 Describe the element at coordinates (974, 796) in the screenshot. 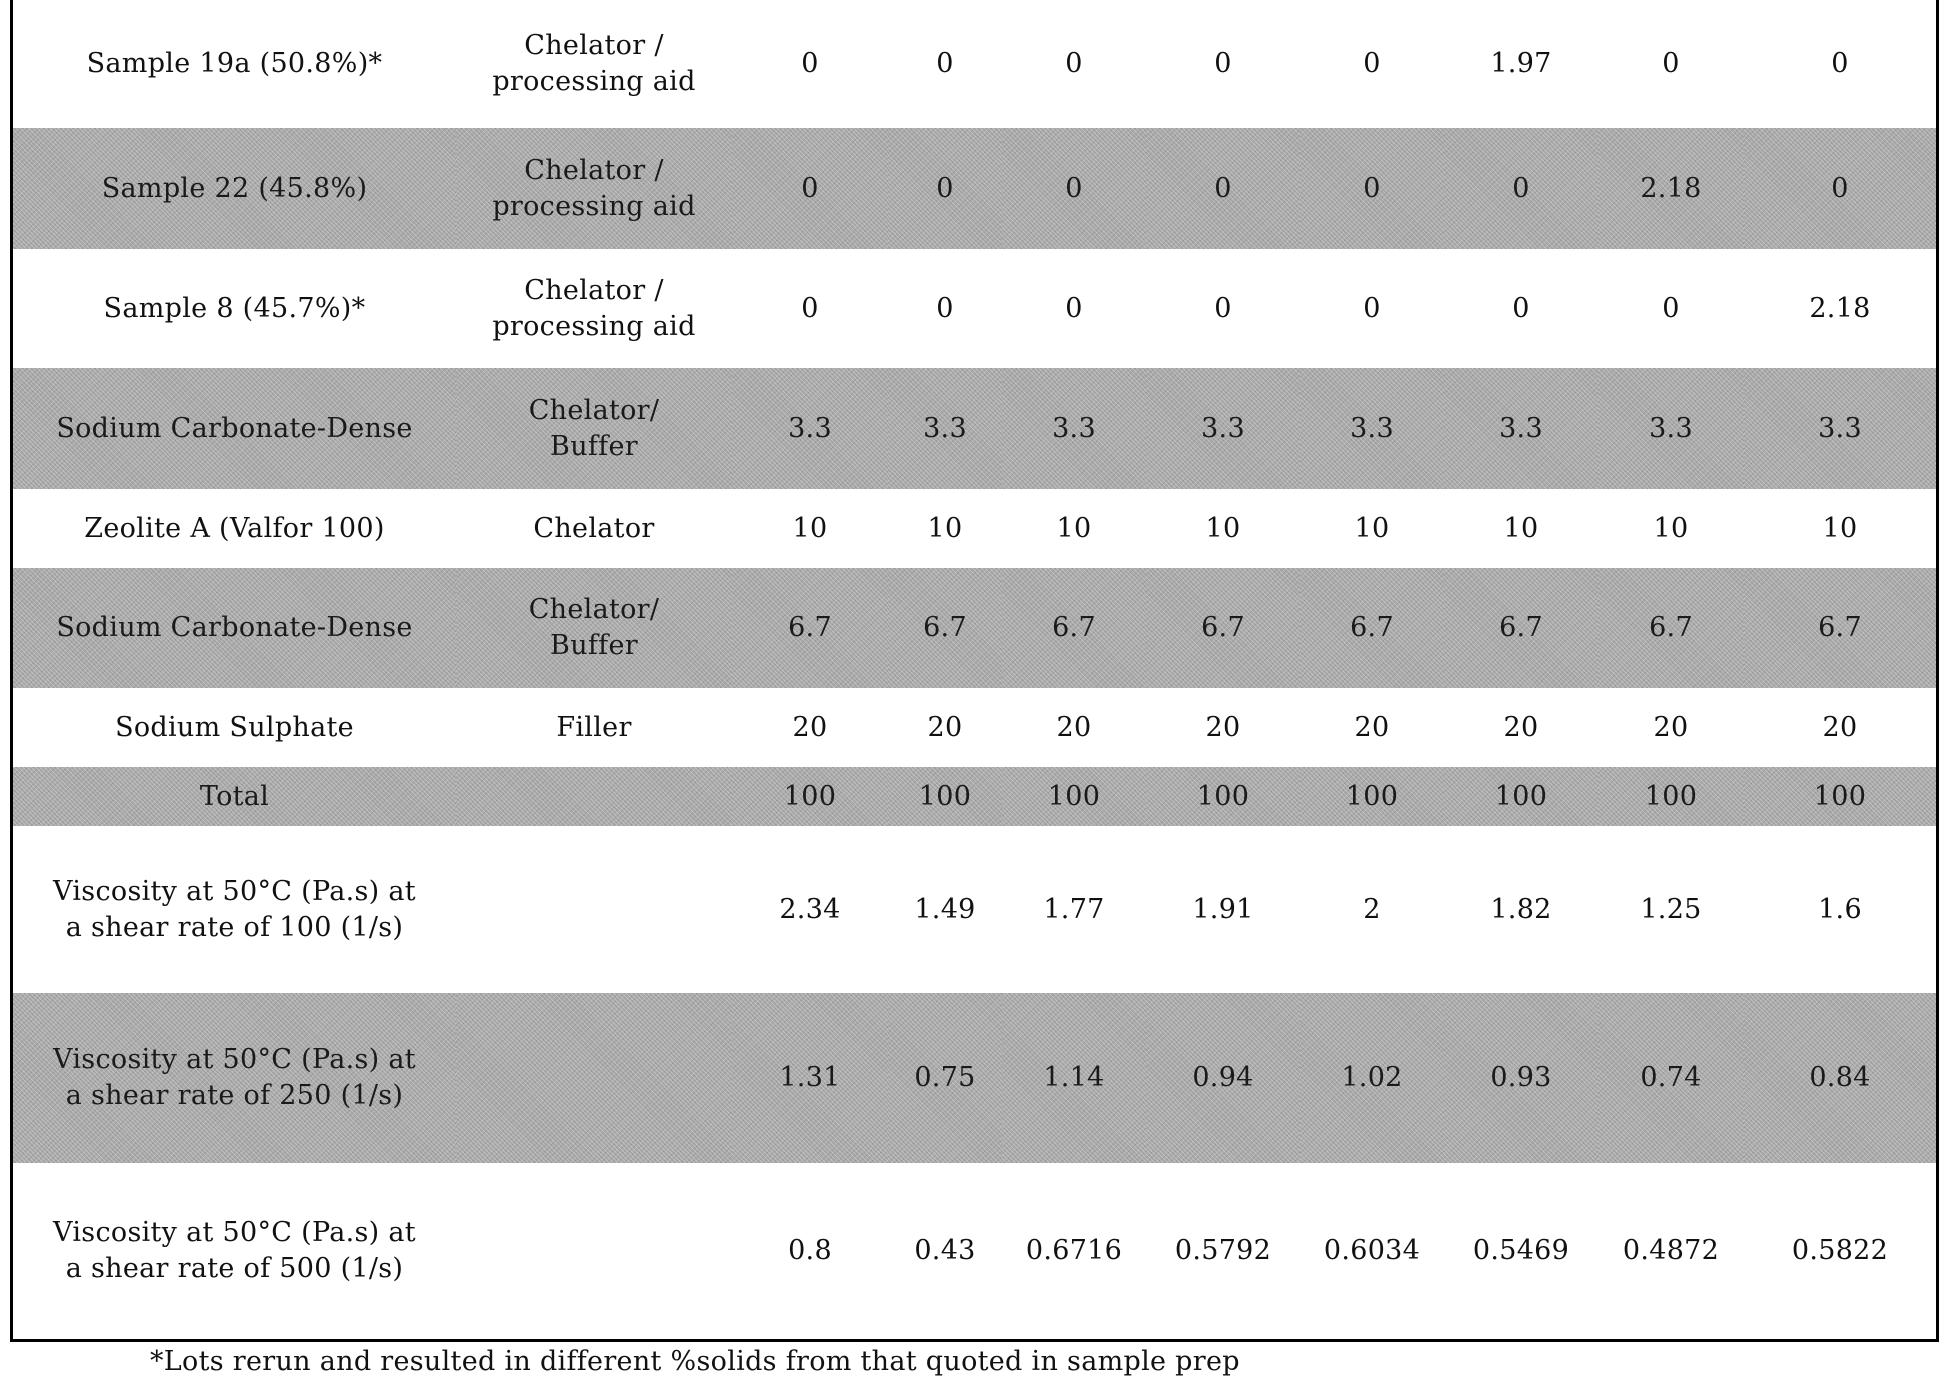

I see `table-row: Total 100 100 100 100 100 100 100 100` at that location.